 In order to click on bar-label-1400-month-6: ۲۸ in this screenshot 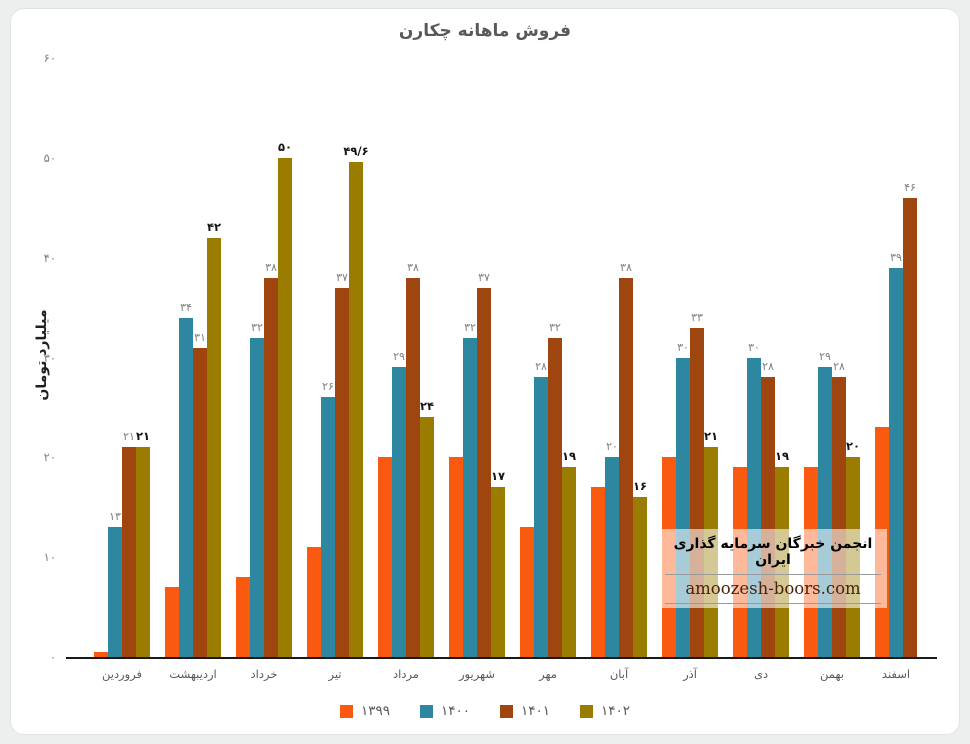, I will do `click(541, 367)`.